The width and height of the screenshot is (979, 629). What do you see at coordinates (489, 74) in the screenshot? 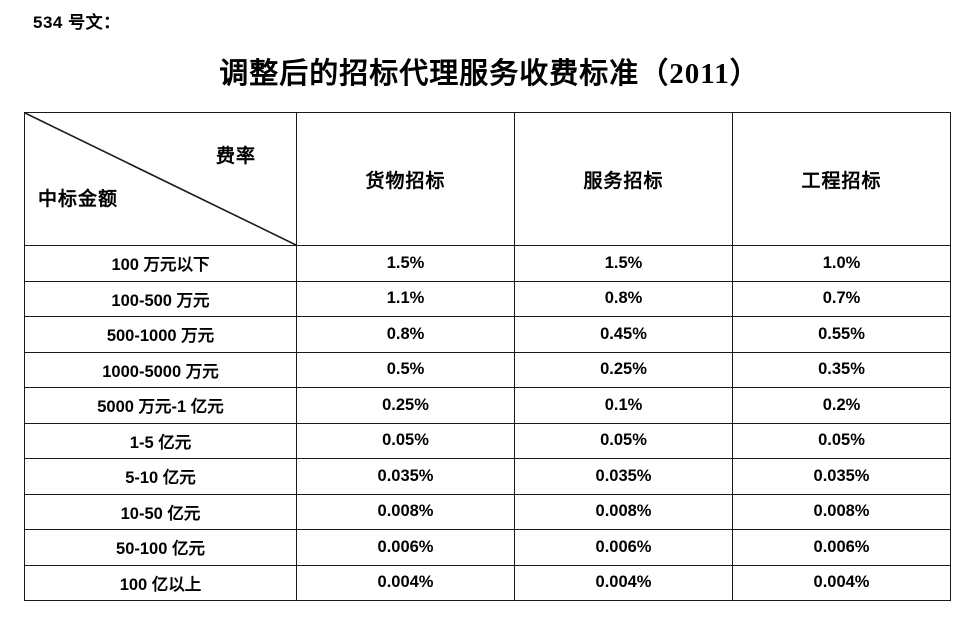
I see `page-title: 调整后的招标代理服务收费标准（2011）` at bounding box center [489, 74].